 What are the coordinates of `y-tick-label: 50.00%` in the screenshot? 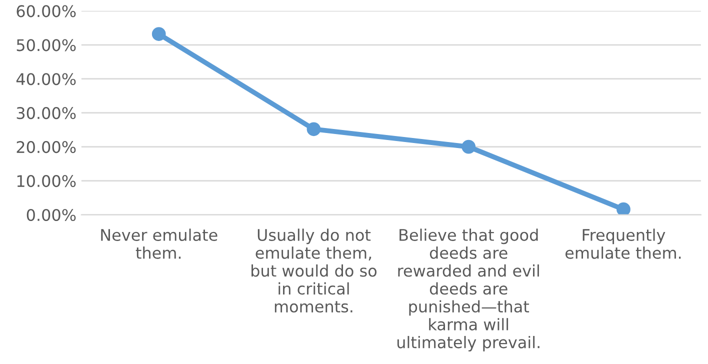 It's located at (46, 45).